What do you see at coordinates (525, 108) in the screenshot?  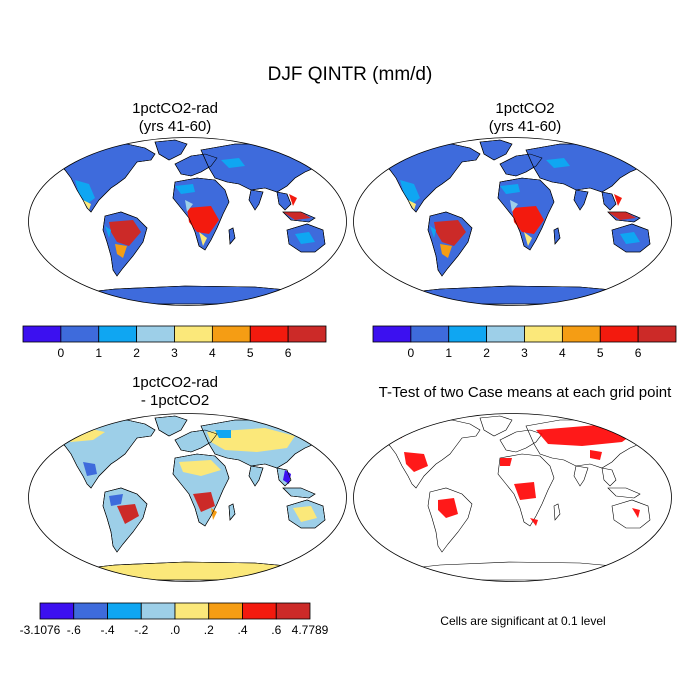 I see `panel-2-title-line1: 1pctCO2` at bounding box center [525, 108].